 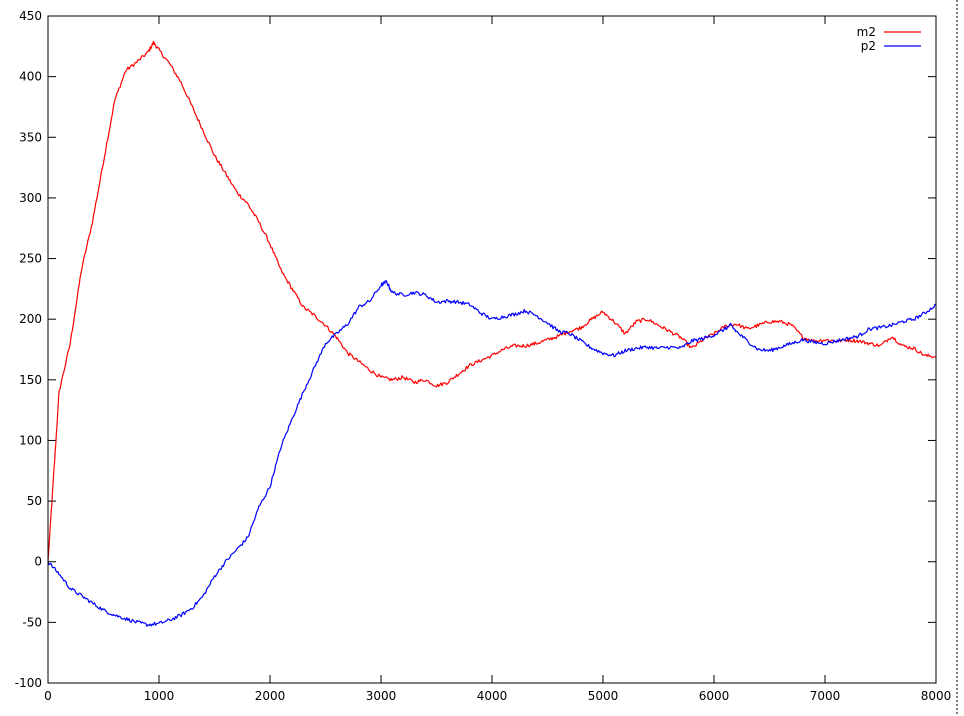 I want to click on y-tick-label: 250, so click(x=30, y=259).